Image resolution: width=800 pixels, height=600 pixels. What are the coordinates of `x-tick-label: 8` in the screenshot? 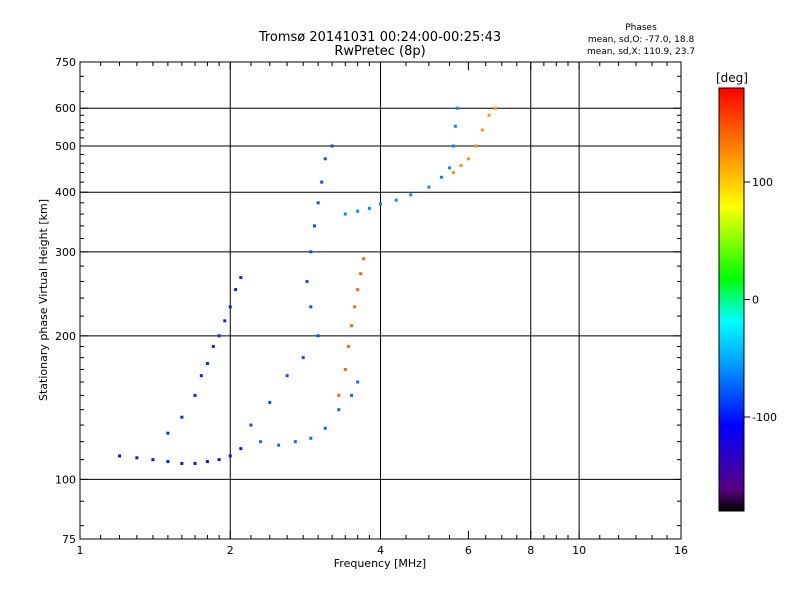 It's located at (530, 550).